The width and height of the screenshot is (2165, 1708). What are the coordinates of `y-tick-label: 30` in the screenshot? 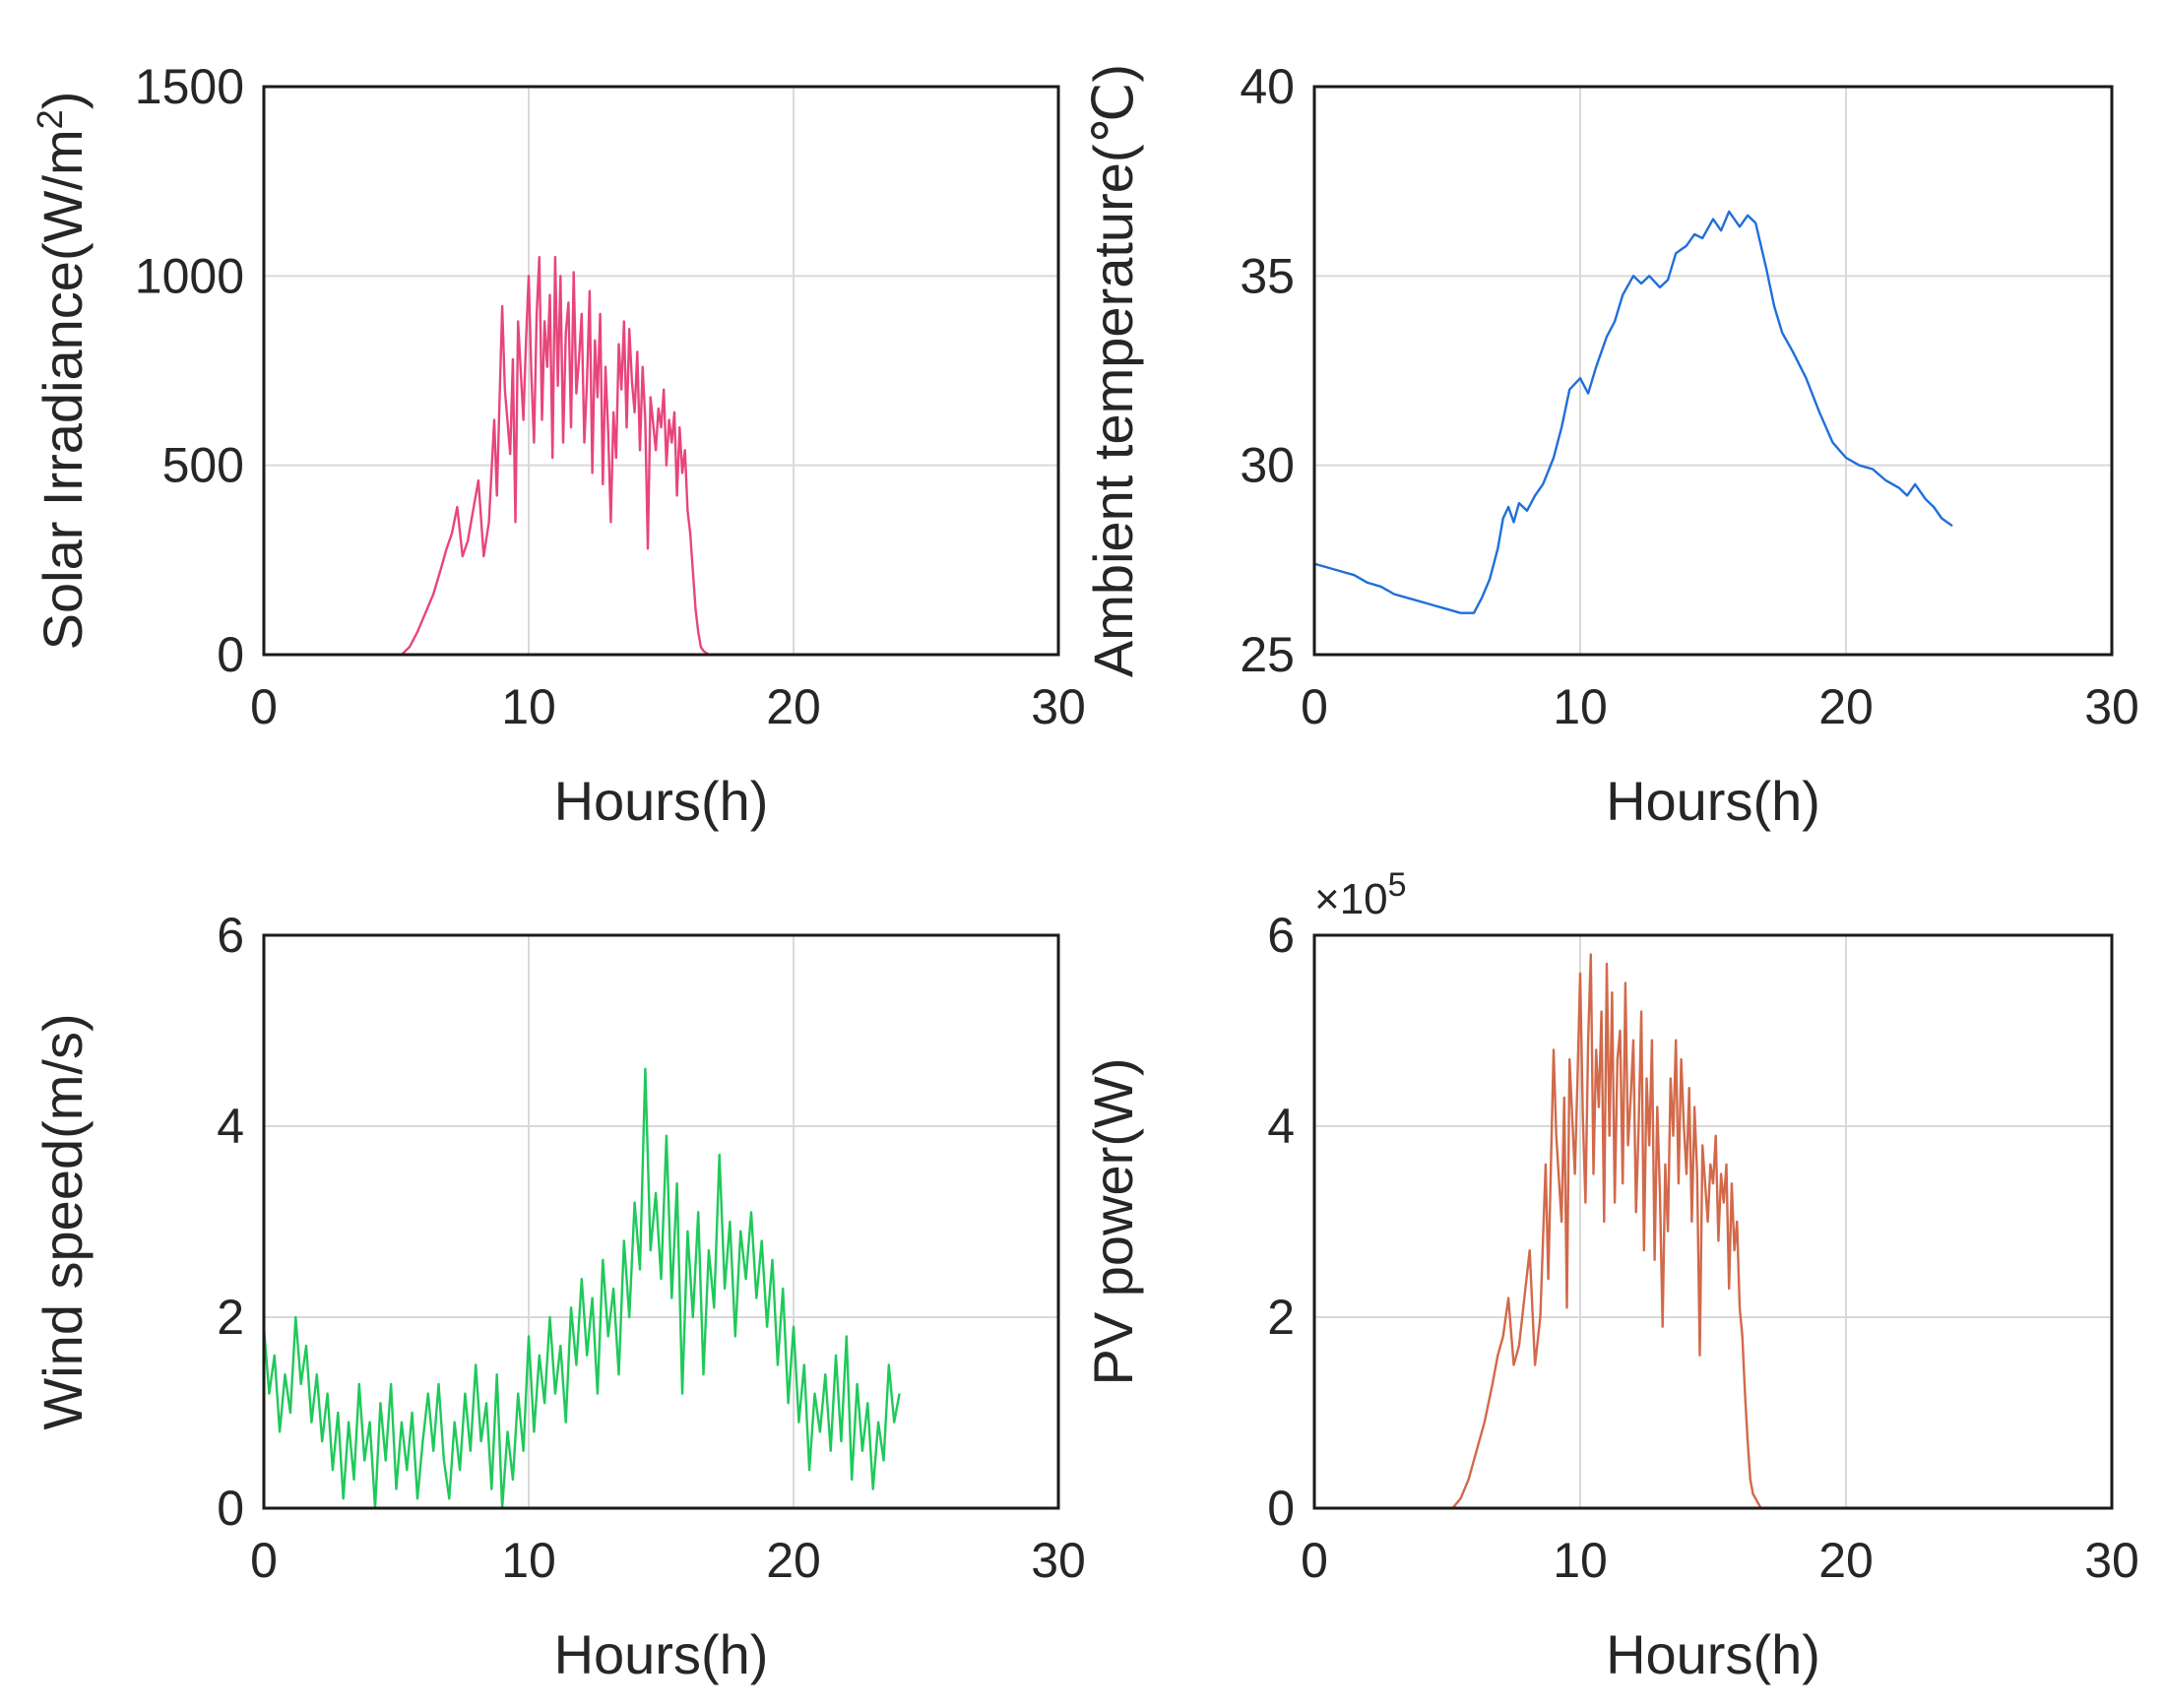 It's located at (1267, 465).